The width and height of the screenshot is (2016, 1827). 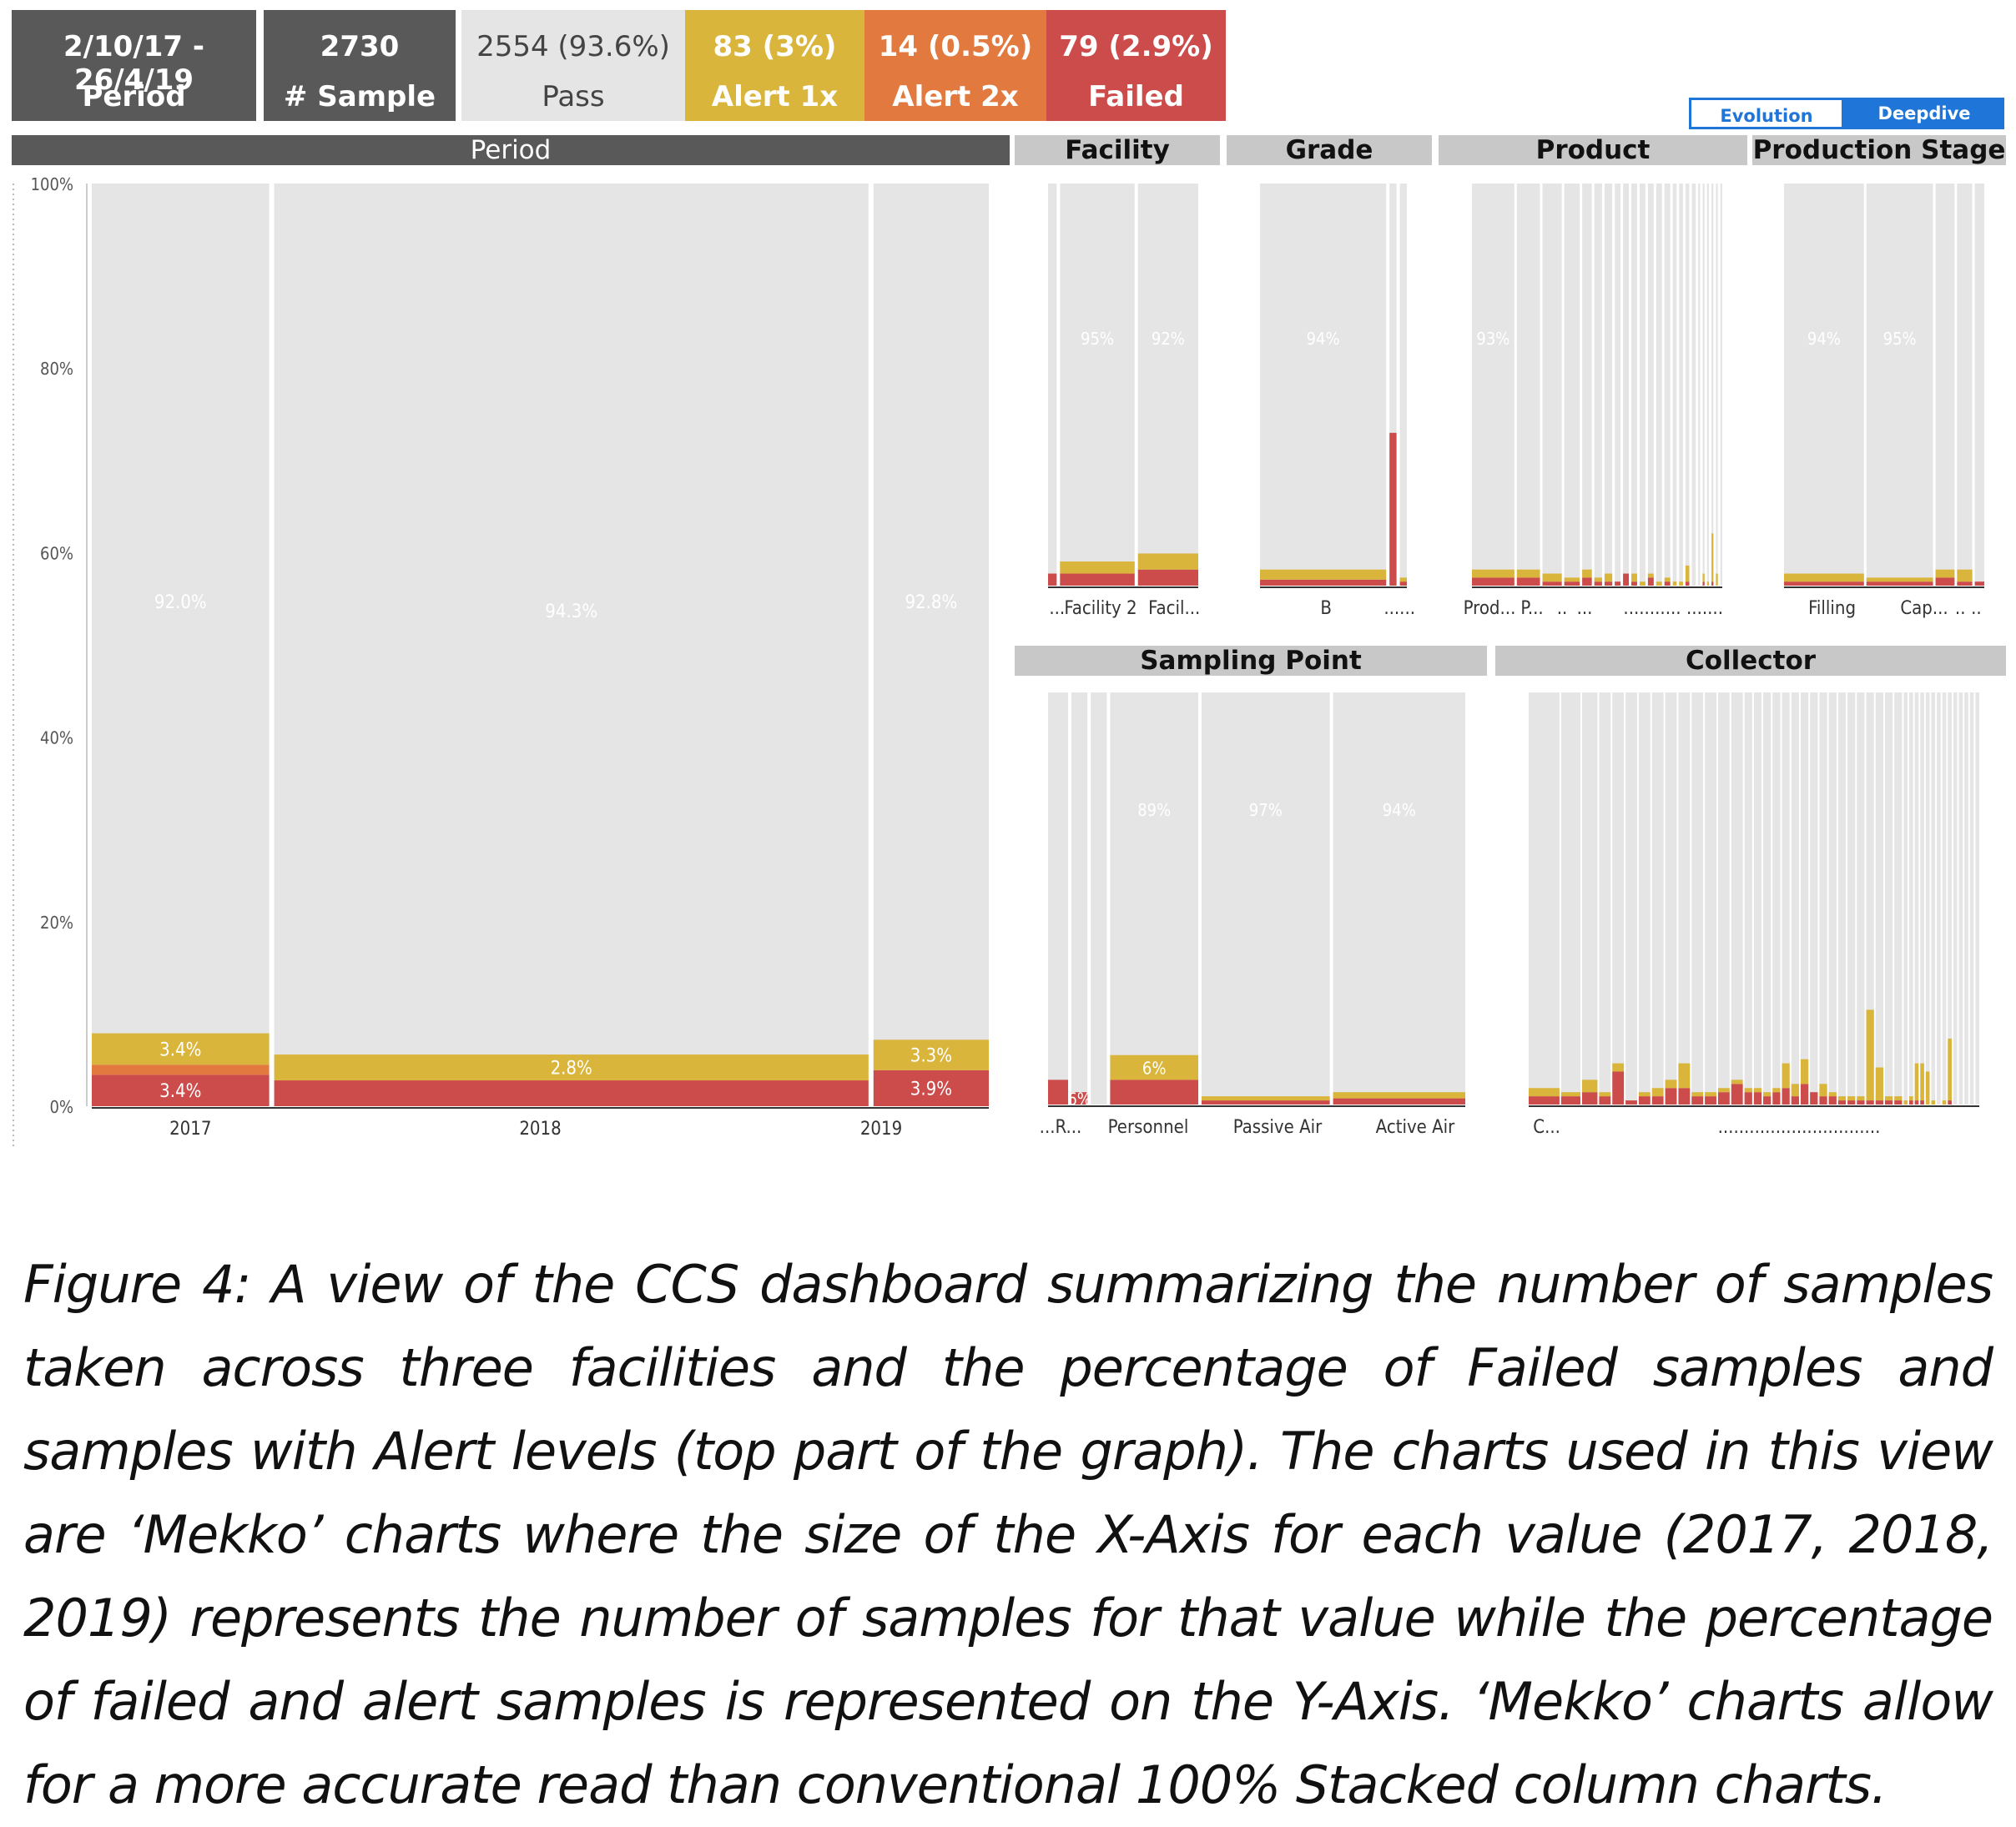 What do you see at coordinates (360, 65) in the screenshot?
I see `kpi-sample: 2730 # Sample` at bounding box center [360, 65].